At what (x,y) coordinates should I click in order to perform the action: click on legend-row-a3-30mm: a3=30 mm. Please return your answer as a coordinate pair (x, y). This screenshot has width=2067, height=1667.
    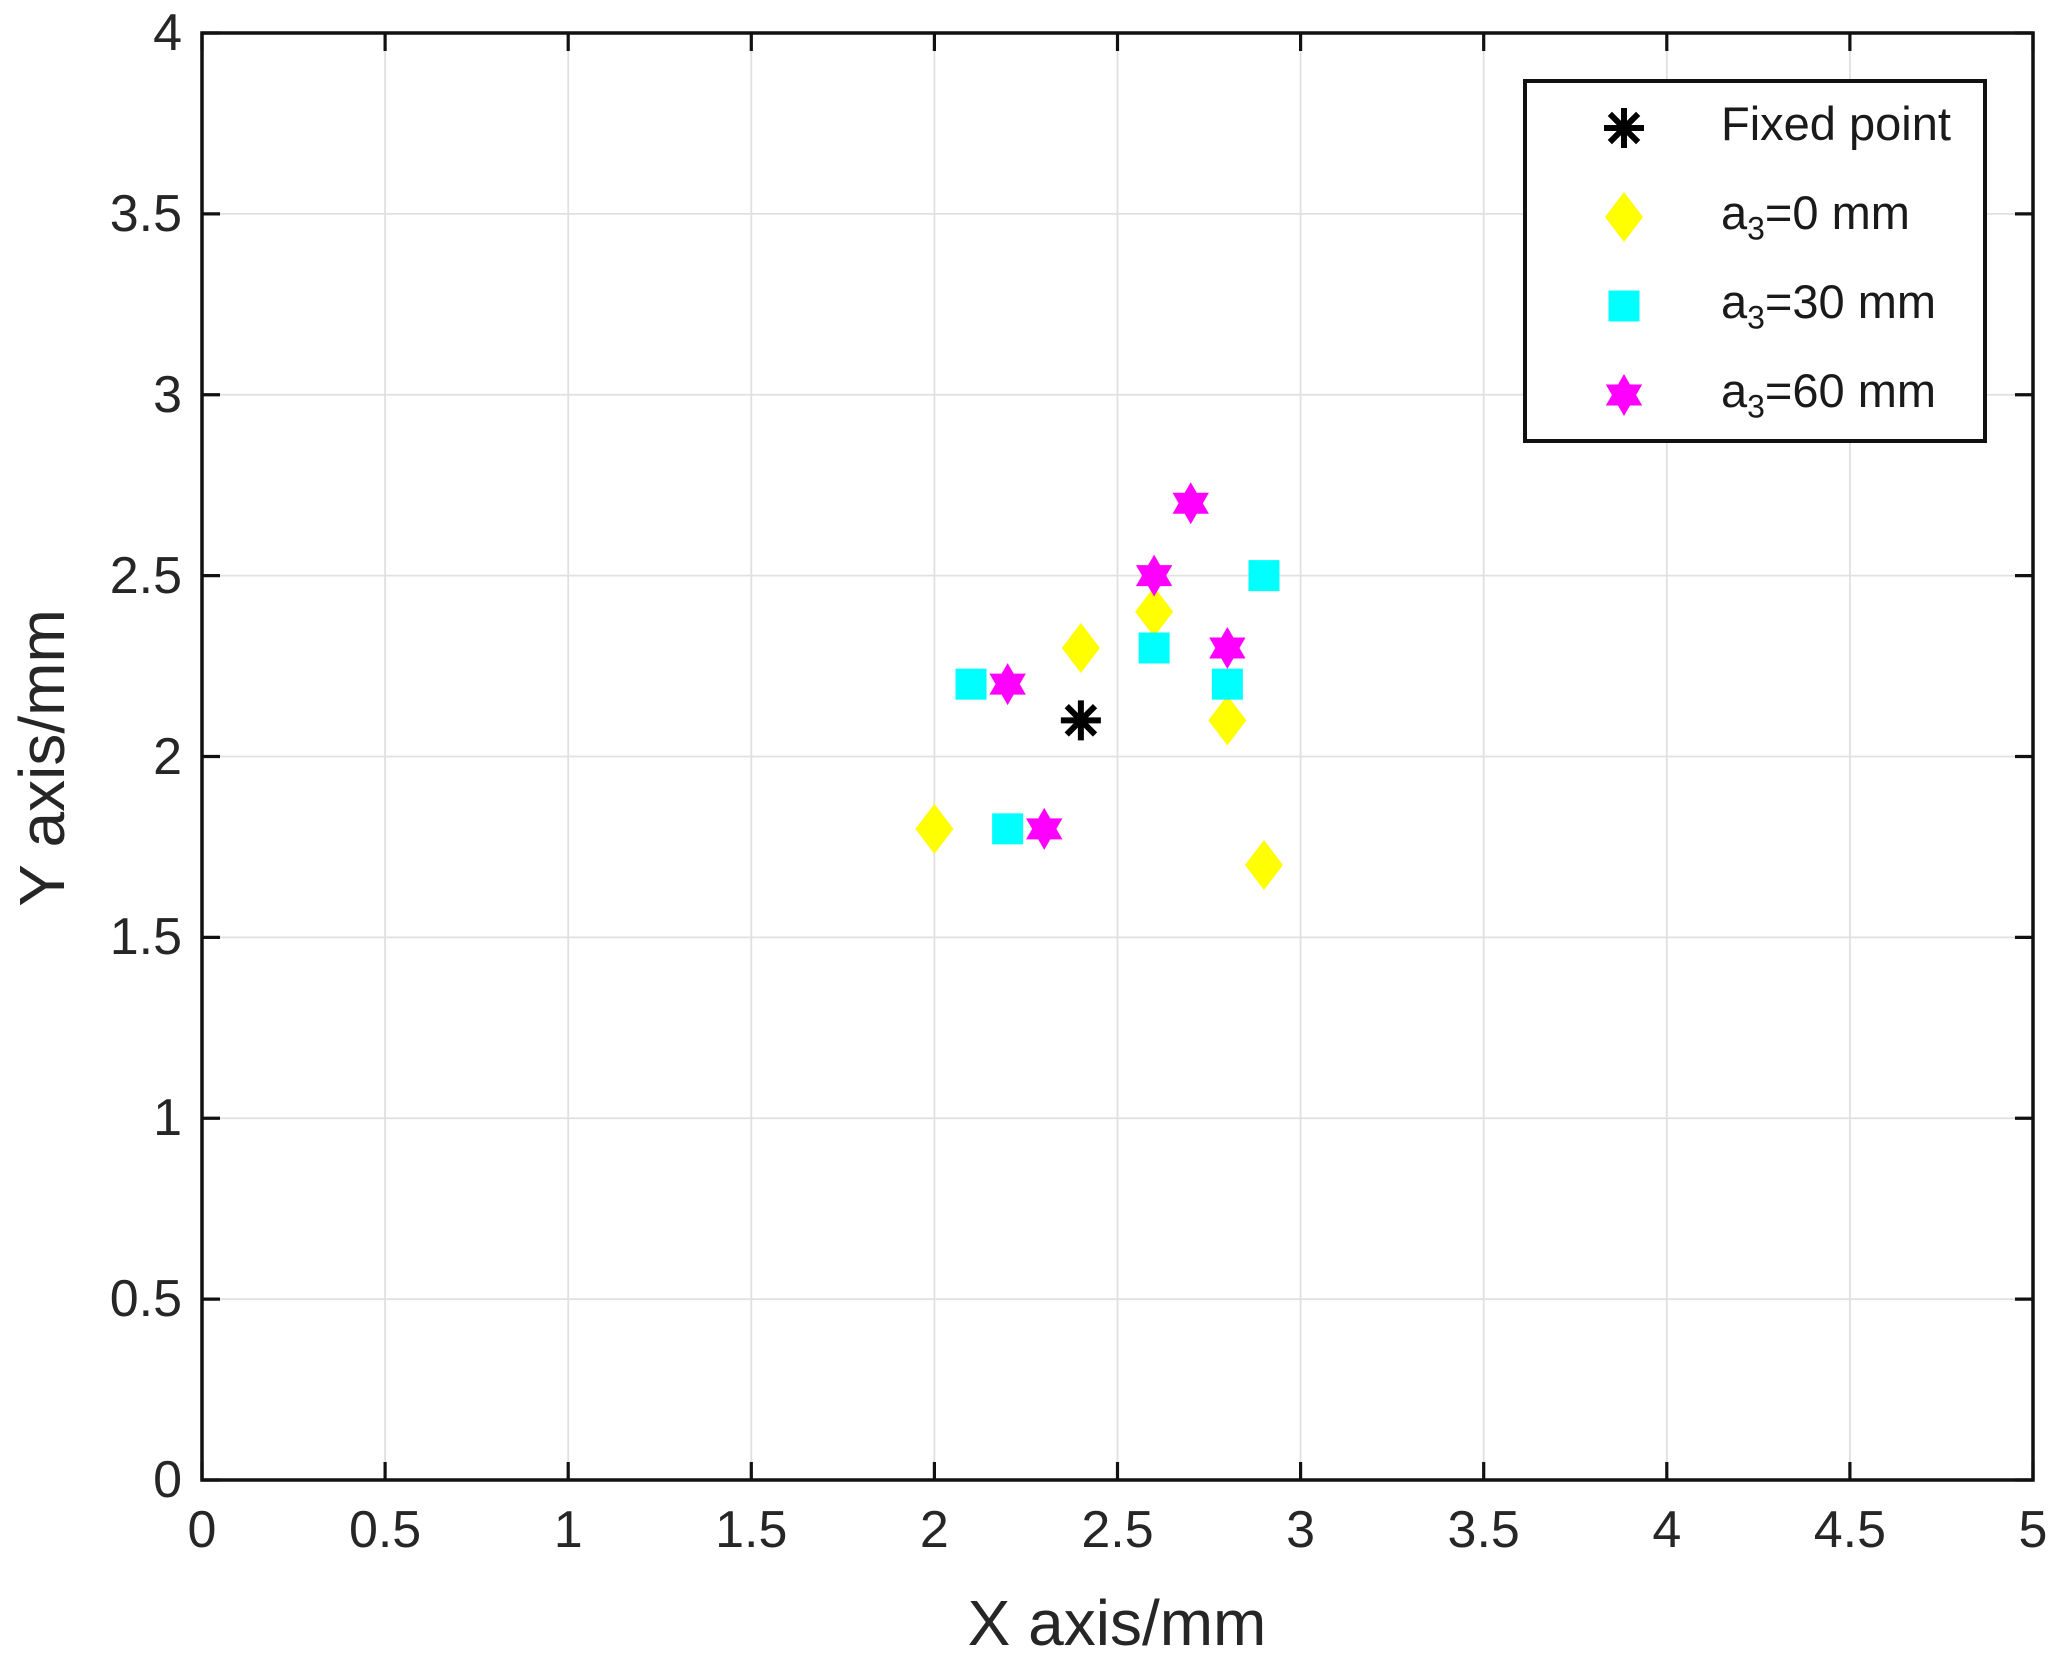
    Looking at the image, I should click on (1755, 306).